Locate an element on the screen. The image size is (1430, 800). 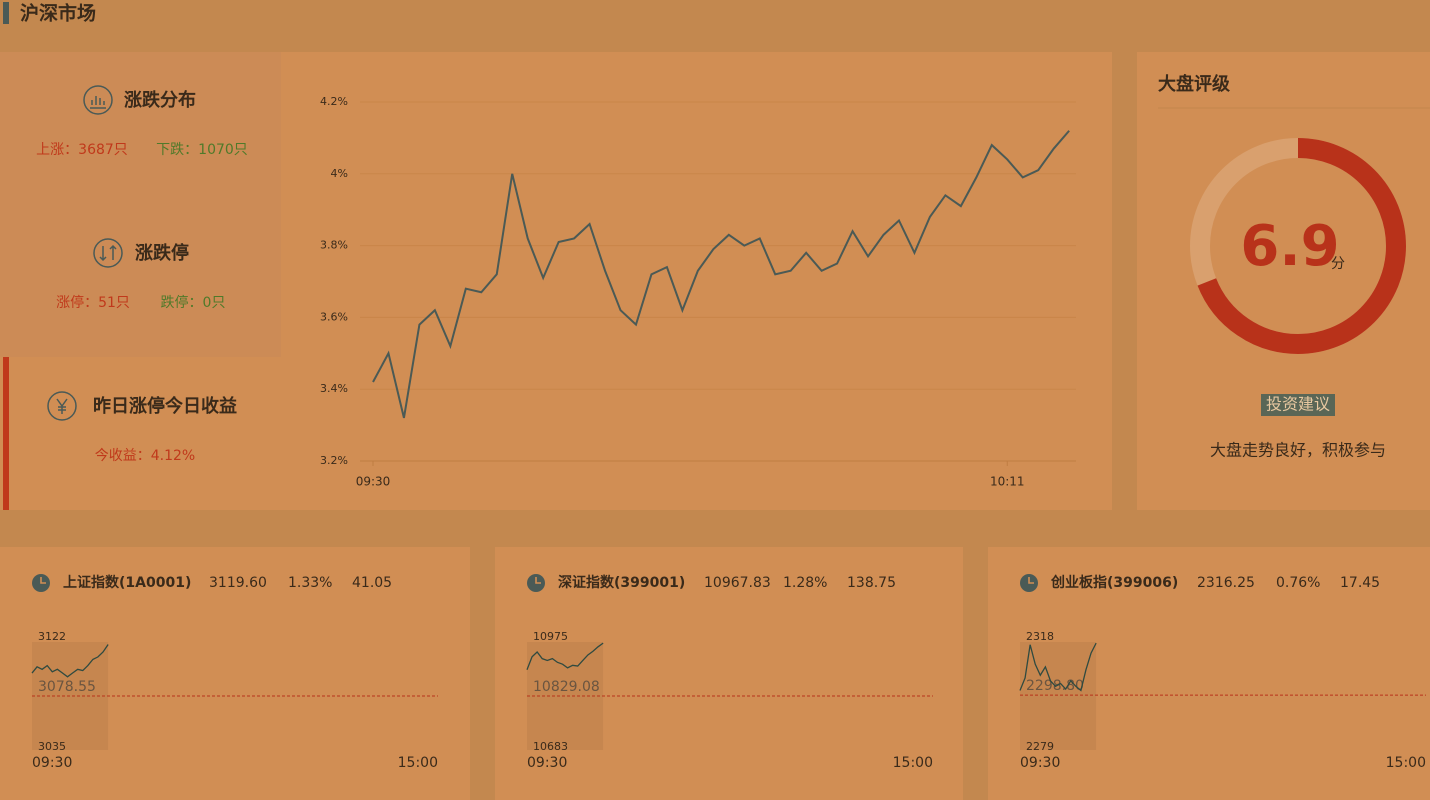
index-info: 3119.60 is located at coordinates (238, 583).